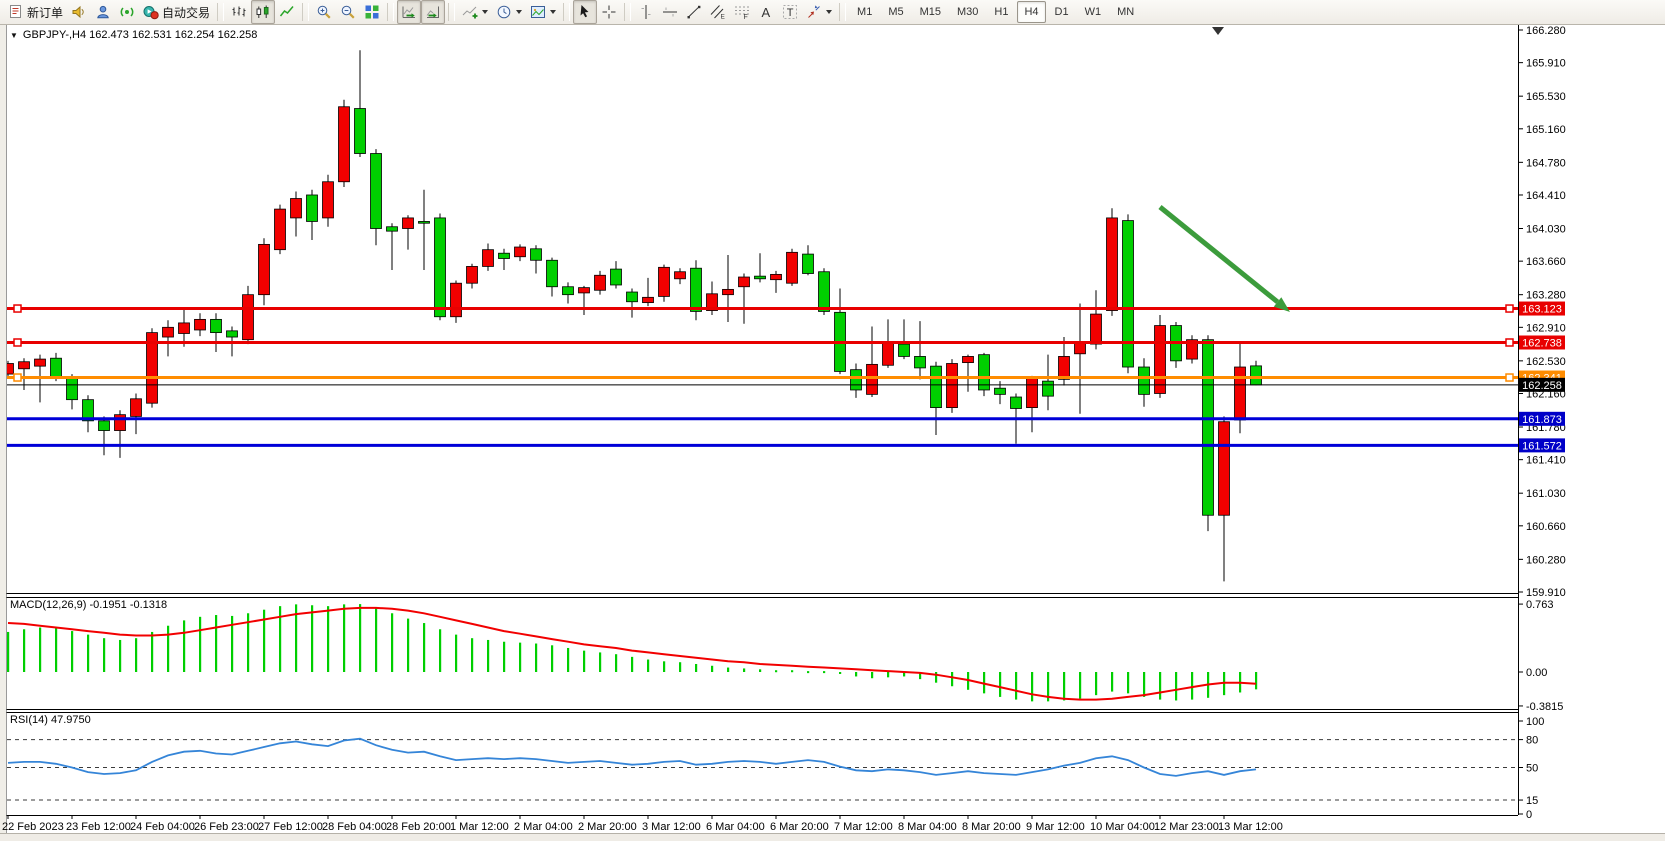 This screenshot has width=1665, height=841. I want to click on text-button: A, so click(766, 12).